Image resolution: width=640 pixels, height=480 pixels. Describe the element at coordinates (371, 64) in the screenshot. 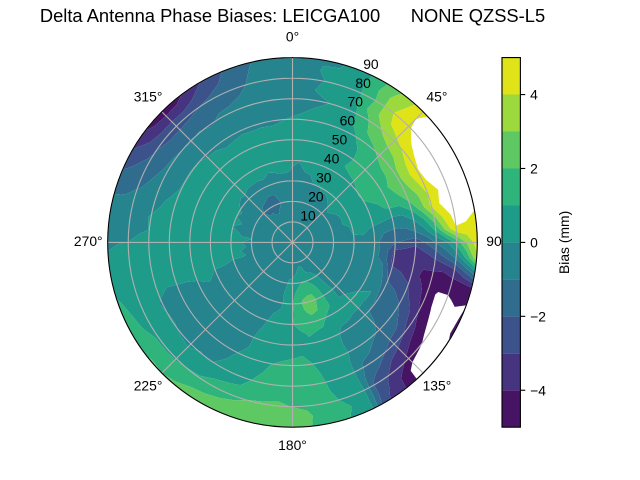

I see `svg-text: 90` at that location.